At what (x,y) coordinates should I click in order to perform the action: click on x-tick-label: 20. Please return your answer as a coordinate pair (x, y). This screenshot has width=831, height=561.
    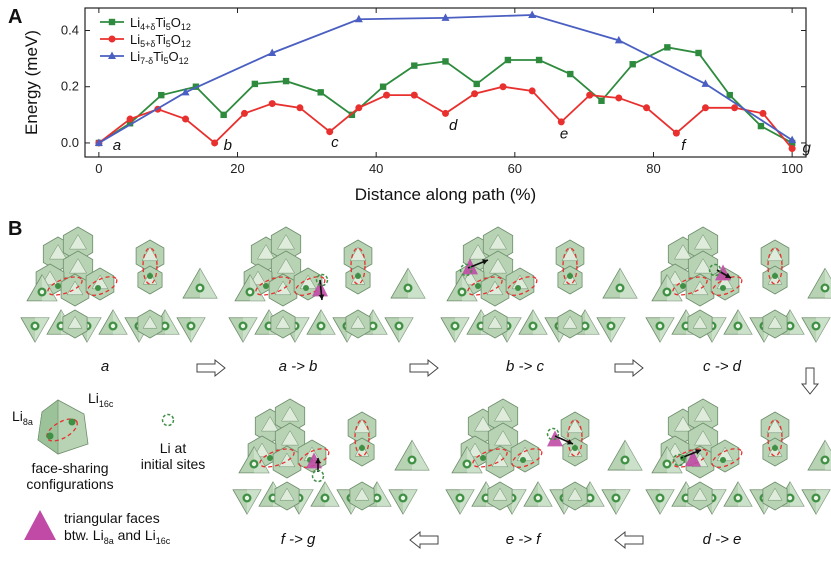
    Looking at the image, I should click on (237, 168).